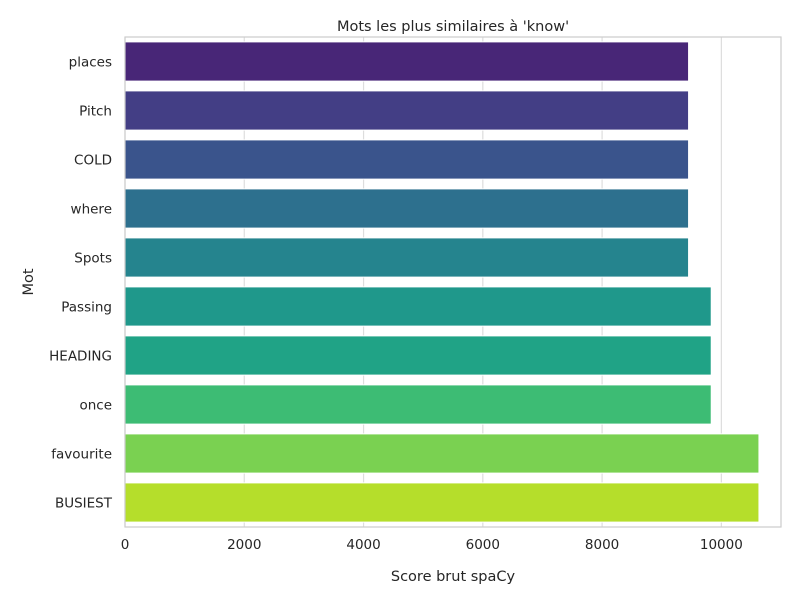 The image size is (800, 604). Describe the element at coordinates (407, 208) in the screenshot. I see `bar-where` at that location.